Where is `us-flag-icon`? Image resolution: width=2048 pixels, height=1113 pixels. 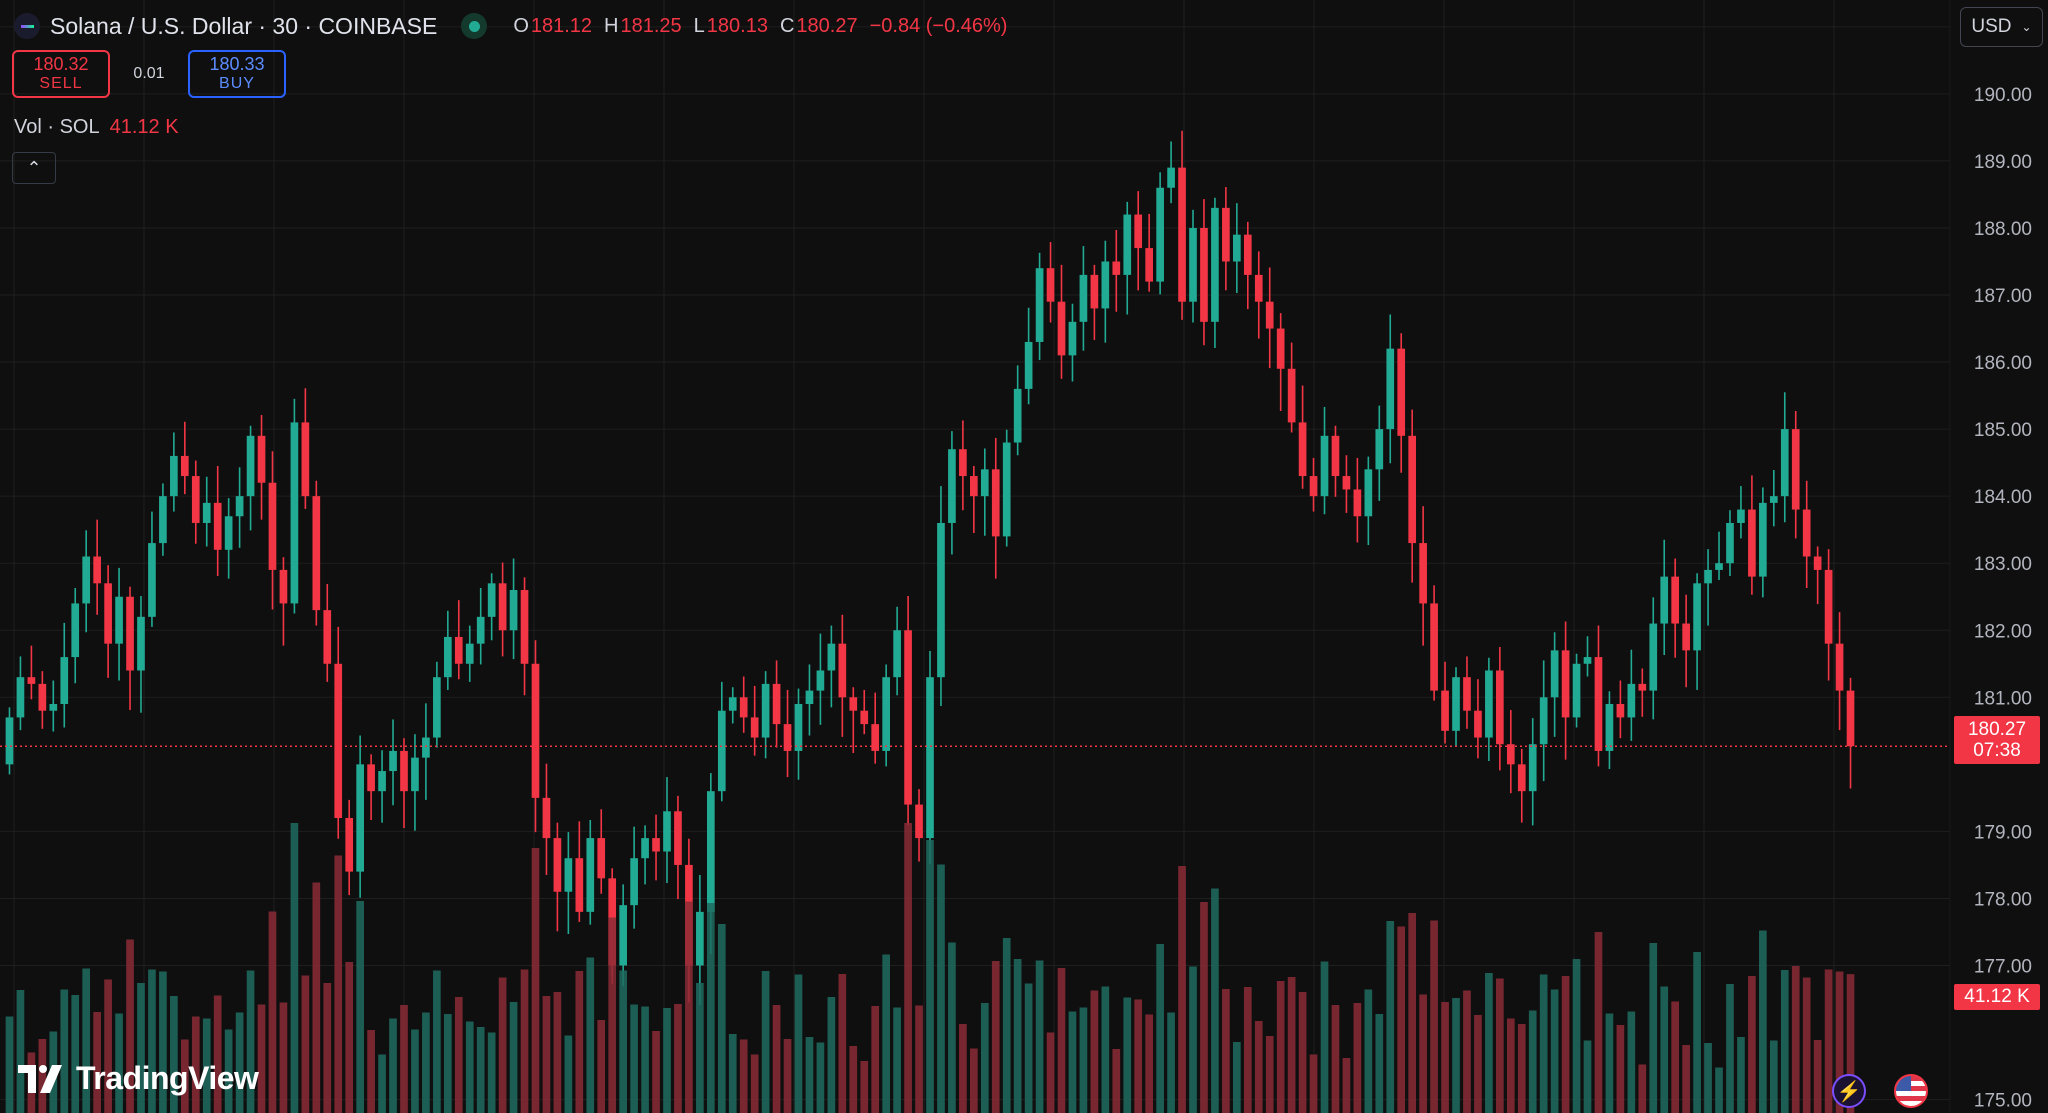 us-flag-icon is located at coordinates (1911, 1091).